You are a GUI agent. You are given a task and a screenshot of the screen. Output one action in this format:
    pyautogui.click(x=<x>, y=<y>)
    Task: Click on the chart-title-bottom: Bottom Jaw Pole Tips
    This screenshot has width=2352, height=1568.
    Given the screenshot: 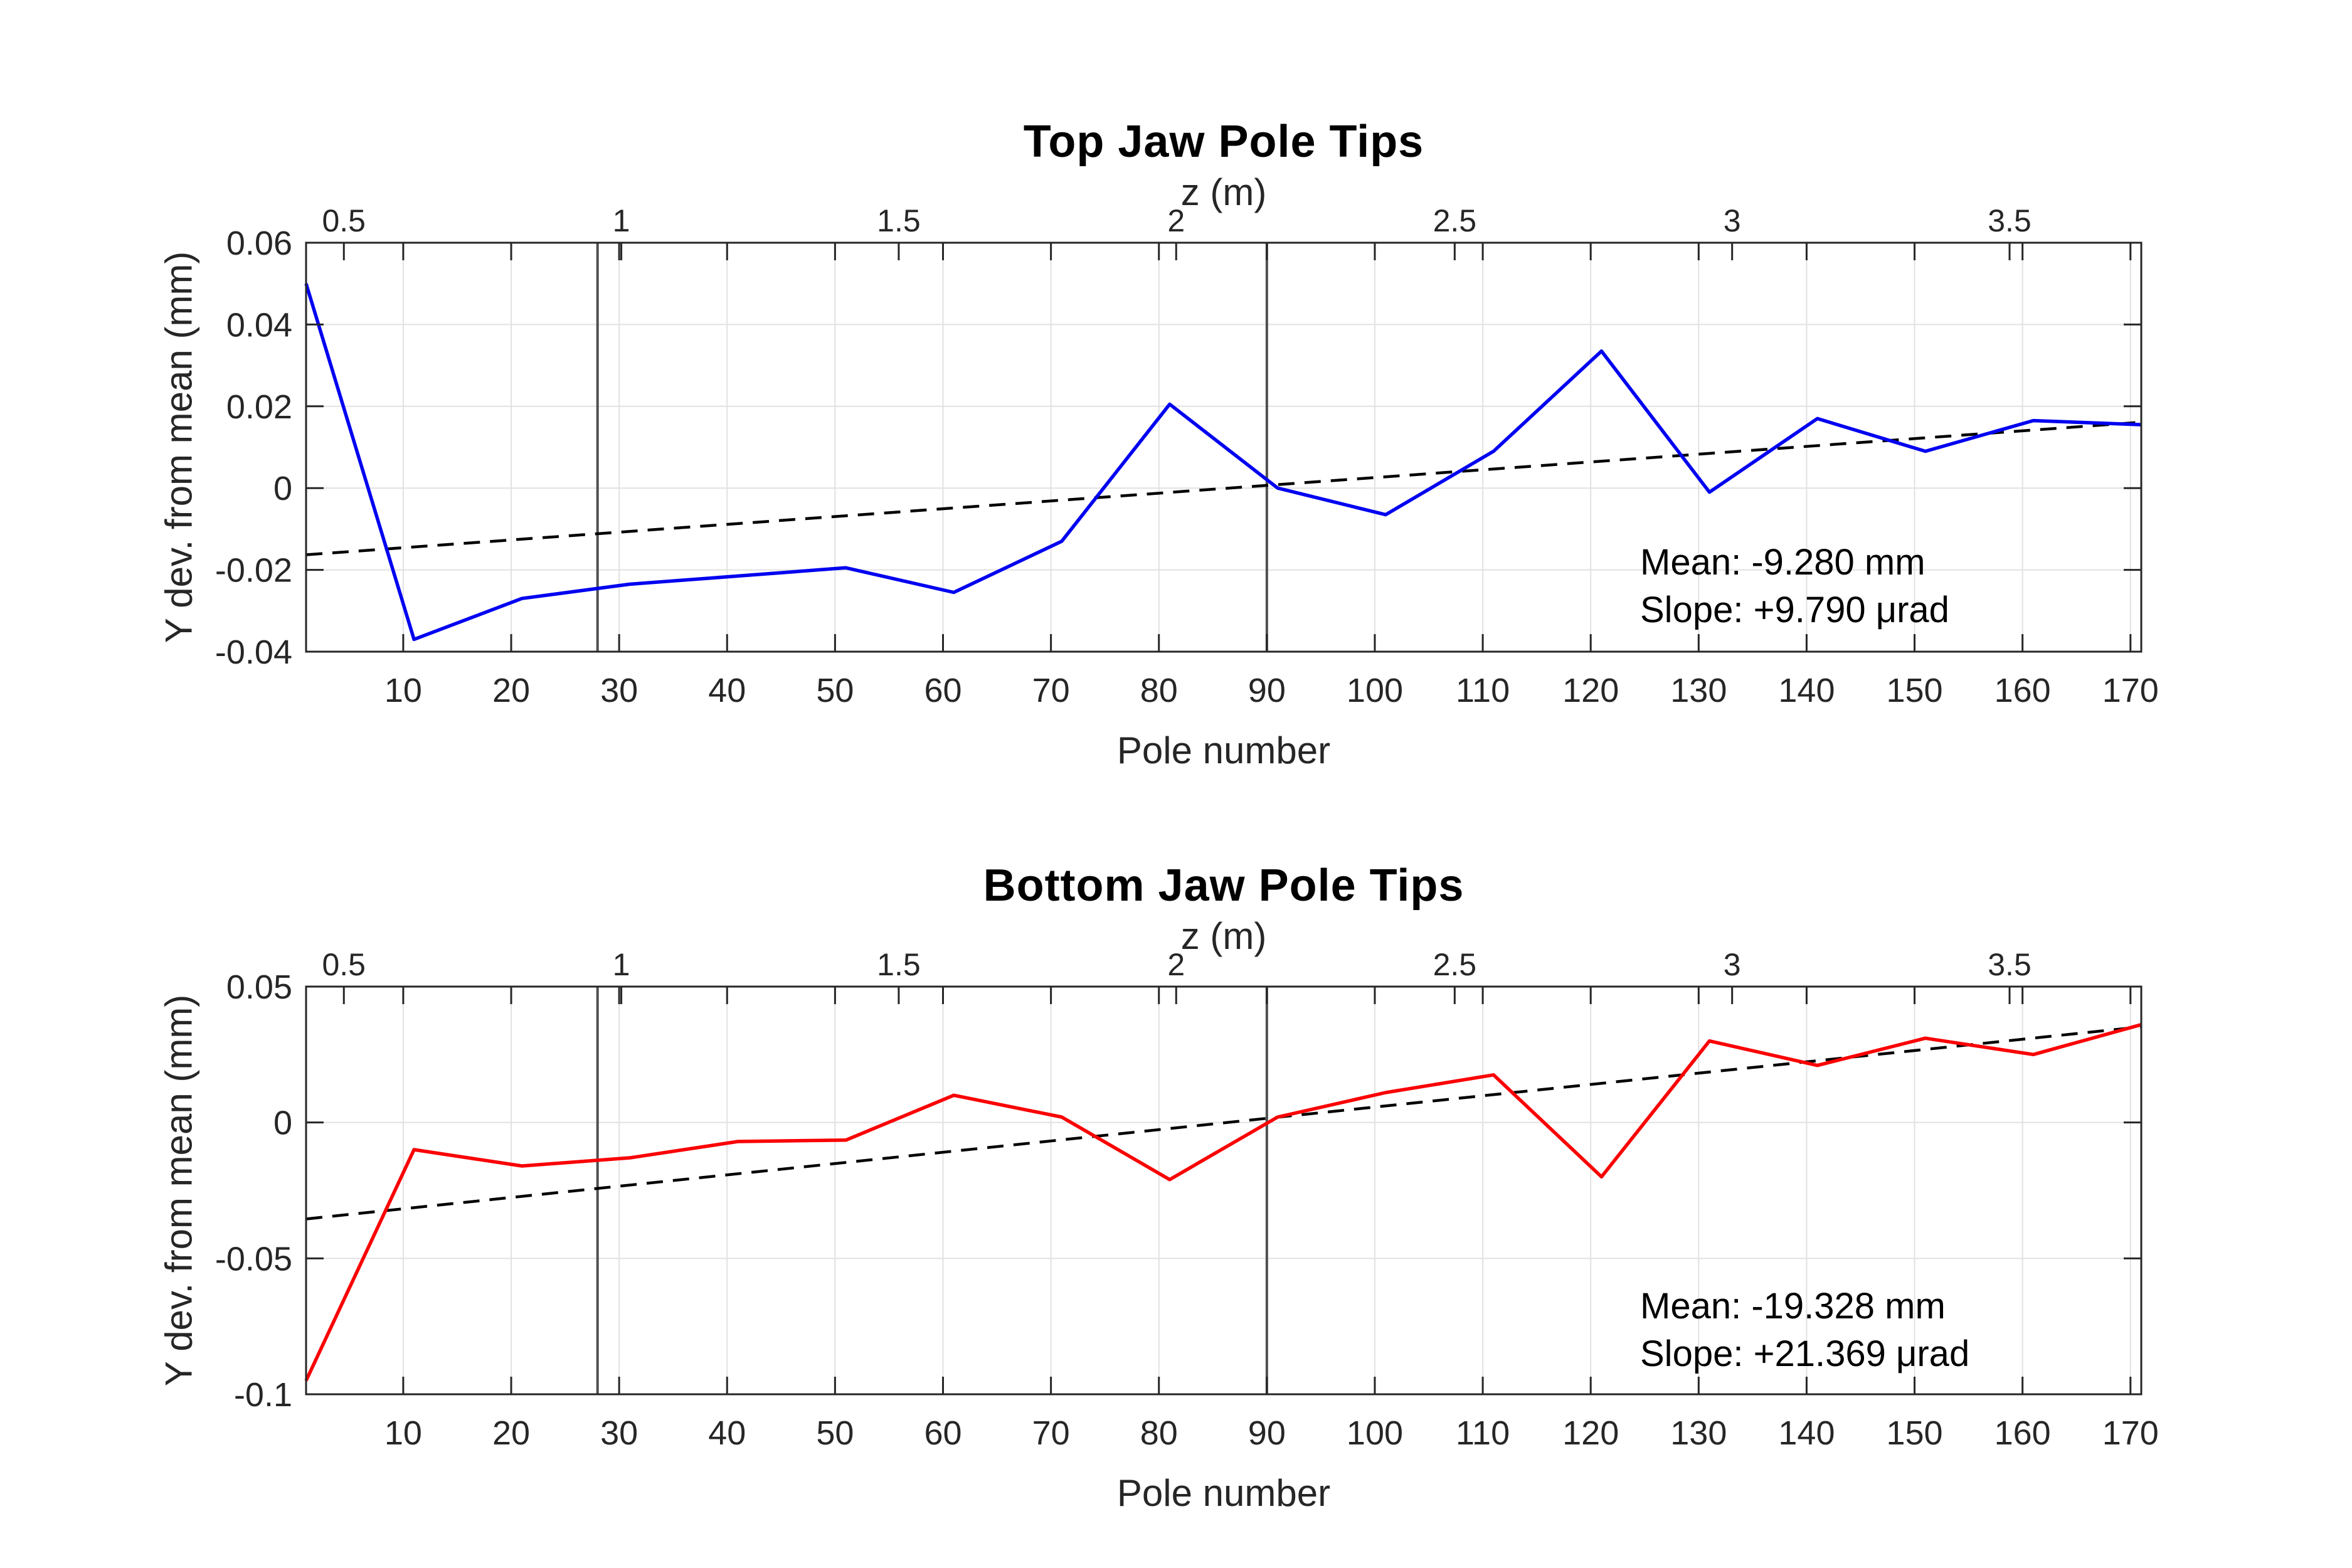 What is the action you would take?
    pyautogui.click(x=1224, y=886)
    